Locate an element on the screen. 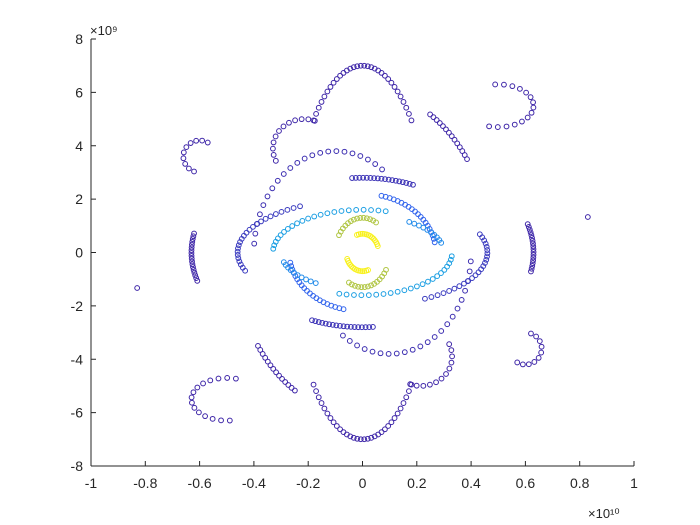  y-tick-label: -8 is located at coordinates (77, 466).